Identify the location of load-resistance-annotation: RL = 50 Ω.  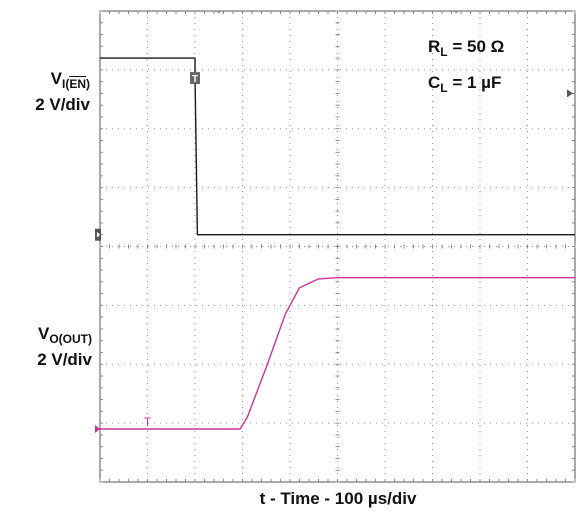
(466, 48).